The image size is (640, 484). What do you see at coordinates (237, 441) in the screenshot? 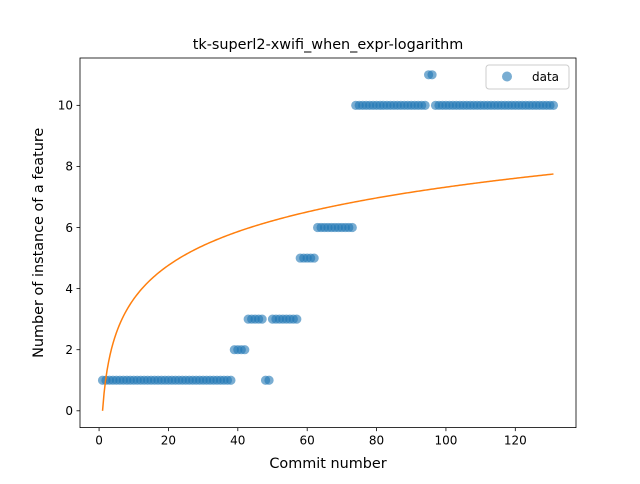
I see `x-tick-label-40: 40` at bounding box center [237, 441].